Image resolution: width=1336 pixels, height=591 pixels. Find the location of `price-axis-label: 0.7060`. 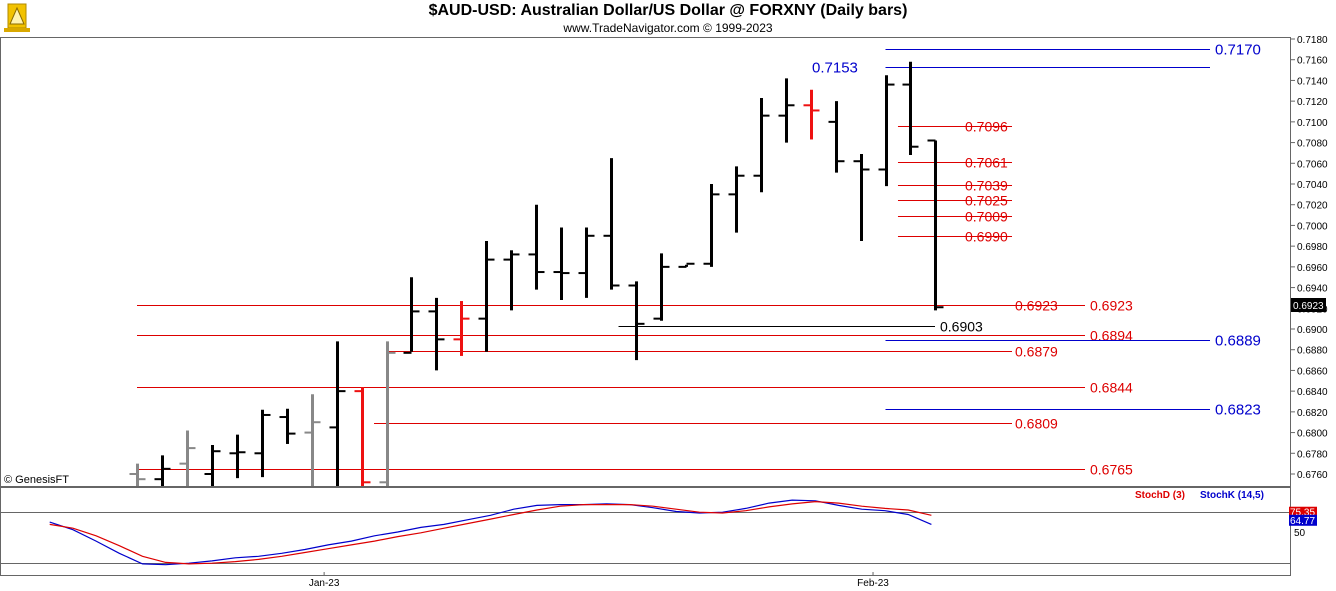

price-axis-label: 0.7060 is located at coordinates (1312, 164).